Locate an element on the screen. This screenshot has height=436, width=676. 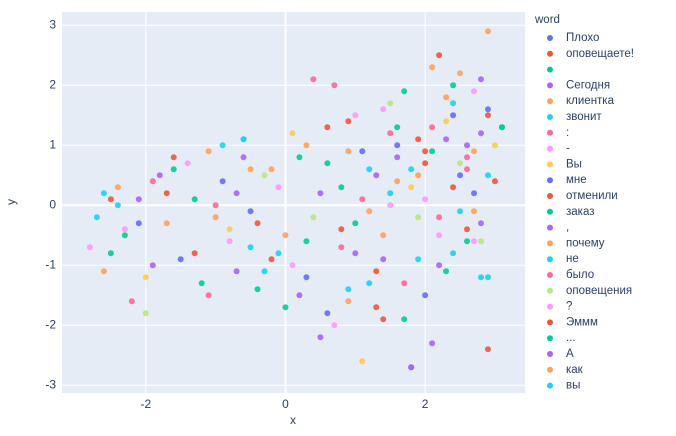
x-axis-label: x is located at coordinates (293, 420).